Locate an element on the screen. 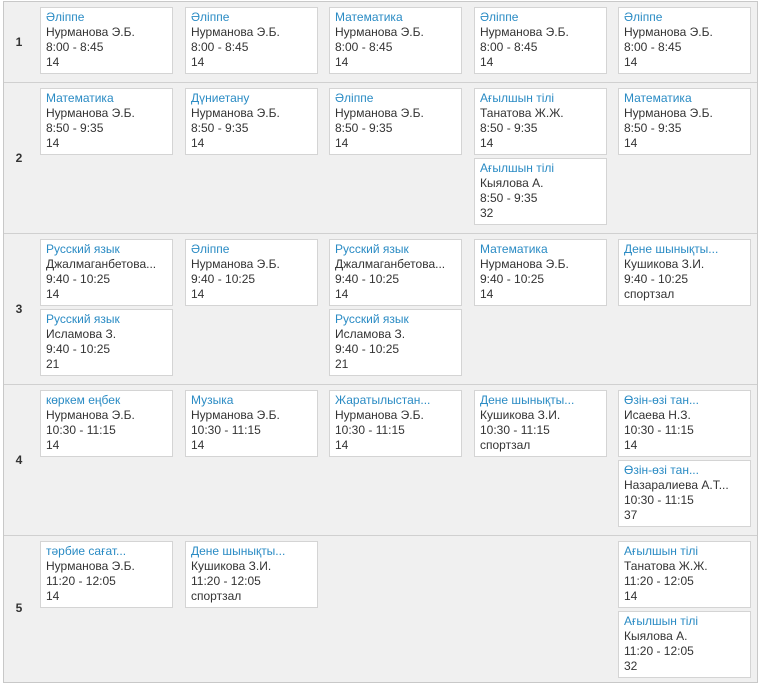  lesson-room: спортзал is located at coordinates (216, 596).